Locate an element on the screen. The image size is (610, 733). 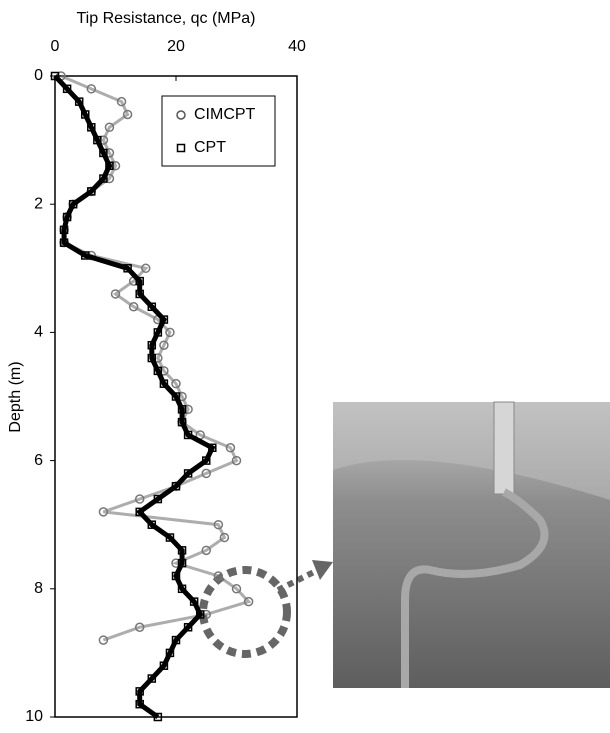
legend-box is located at coordinates (218, 131).